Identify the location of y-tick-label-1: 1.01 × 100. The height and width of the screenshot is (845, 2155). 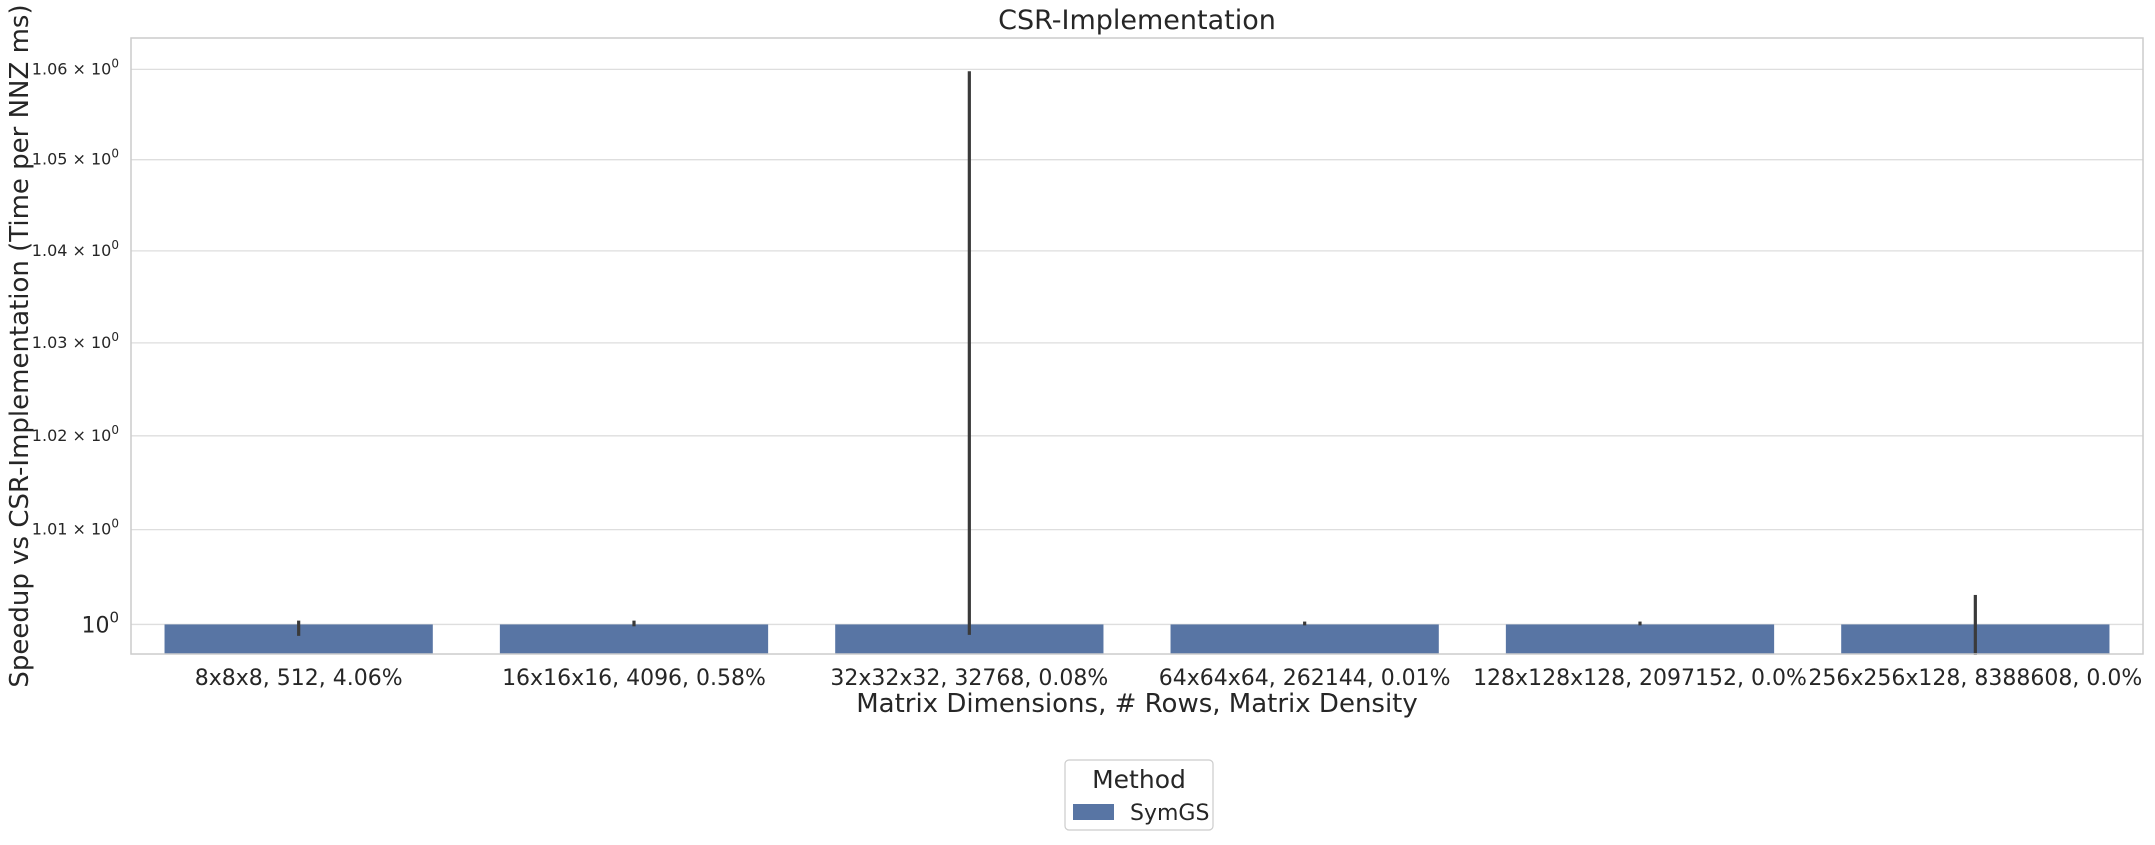
(75, 528).